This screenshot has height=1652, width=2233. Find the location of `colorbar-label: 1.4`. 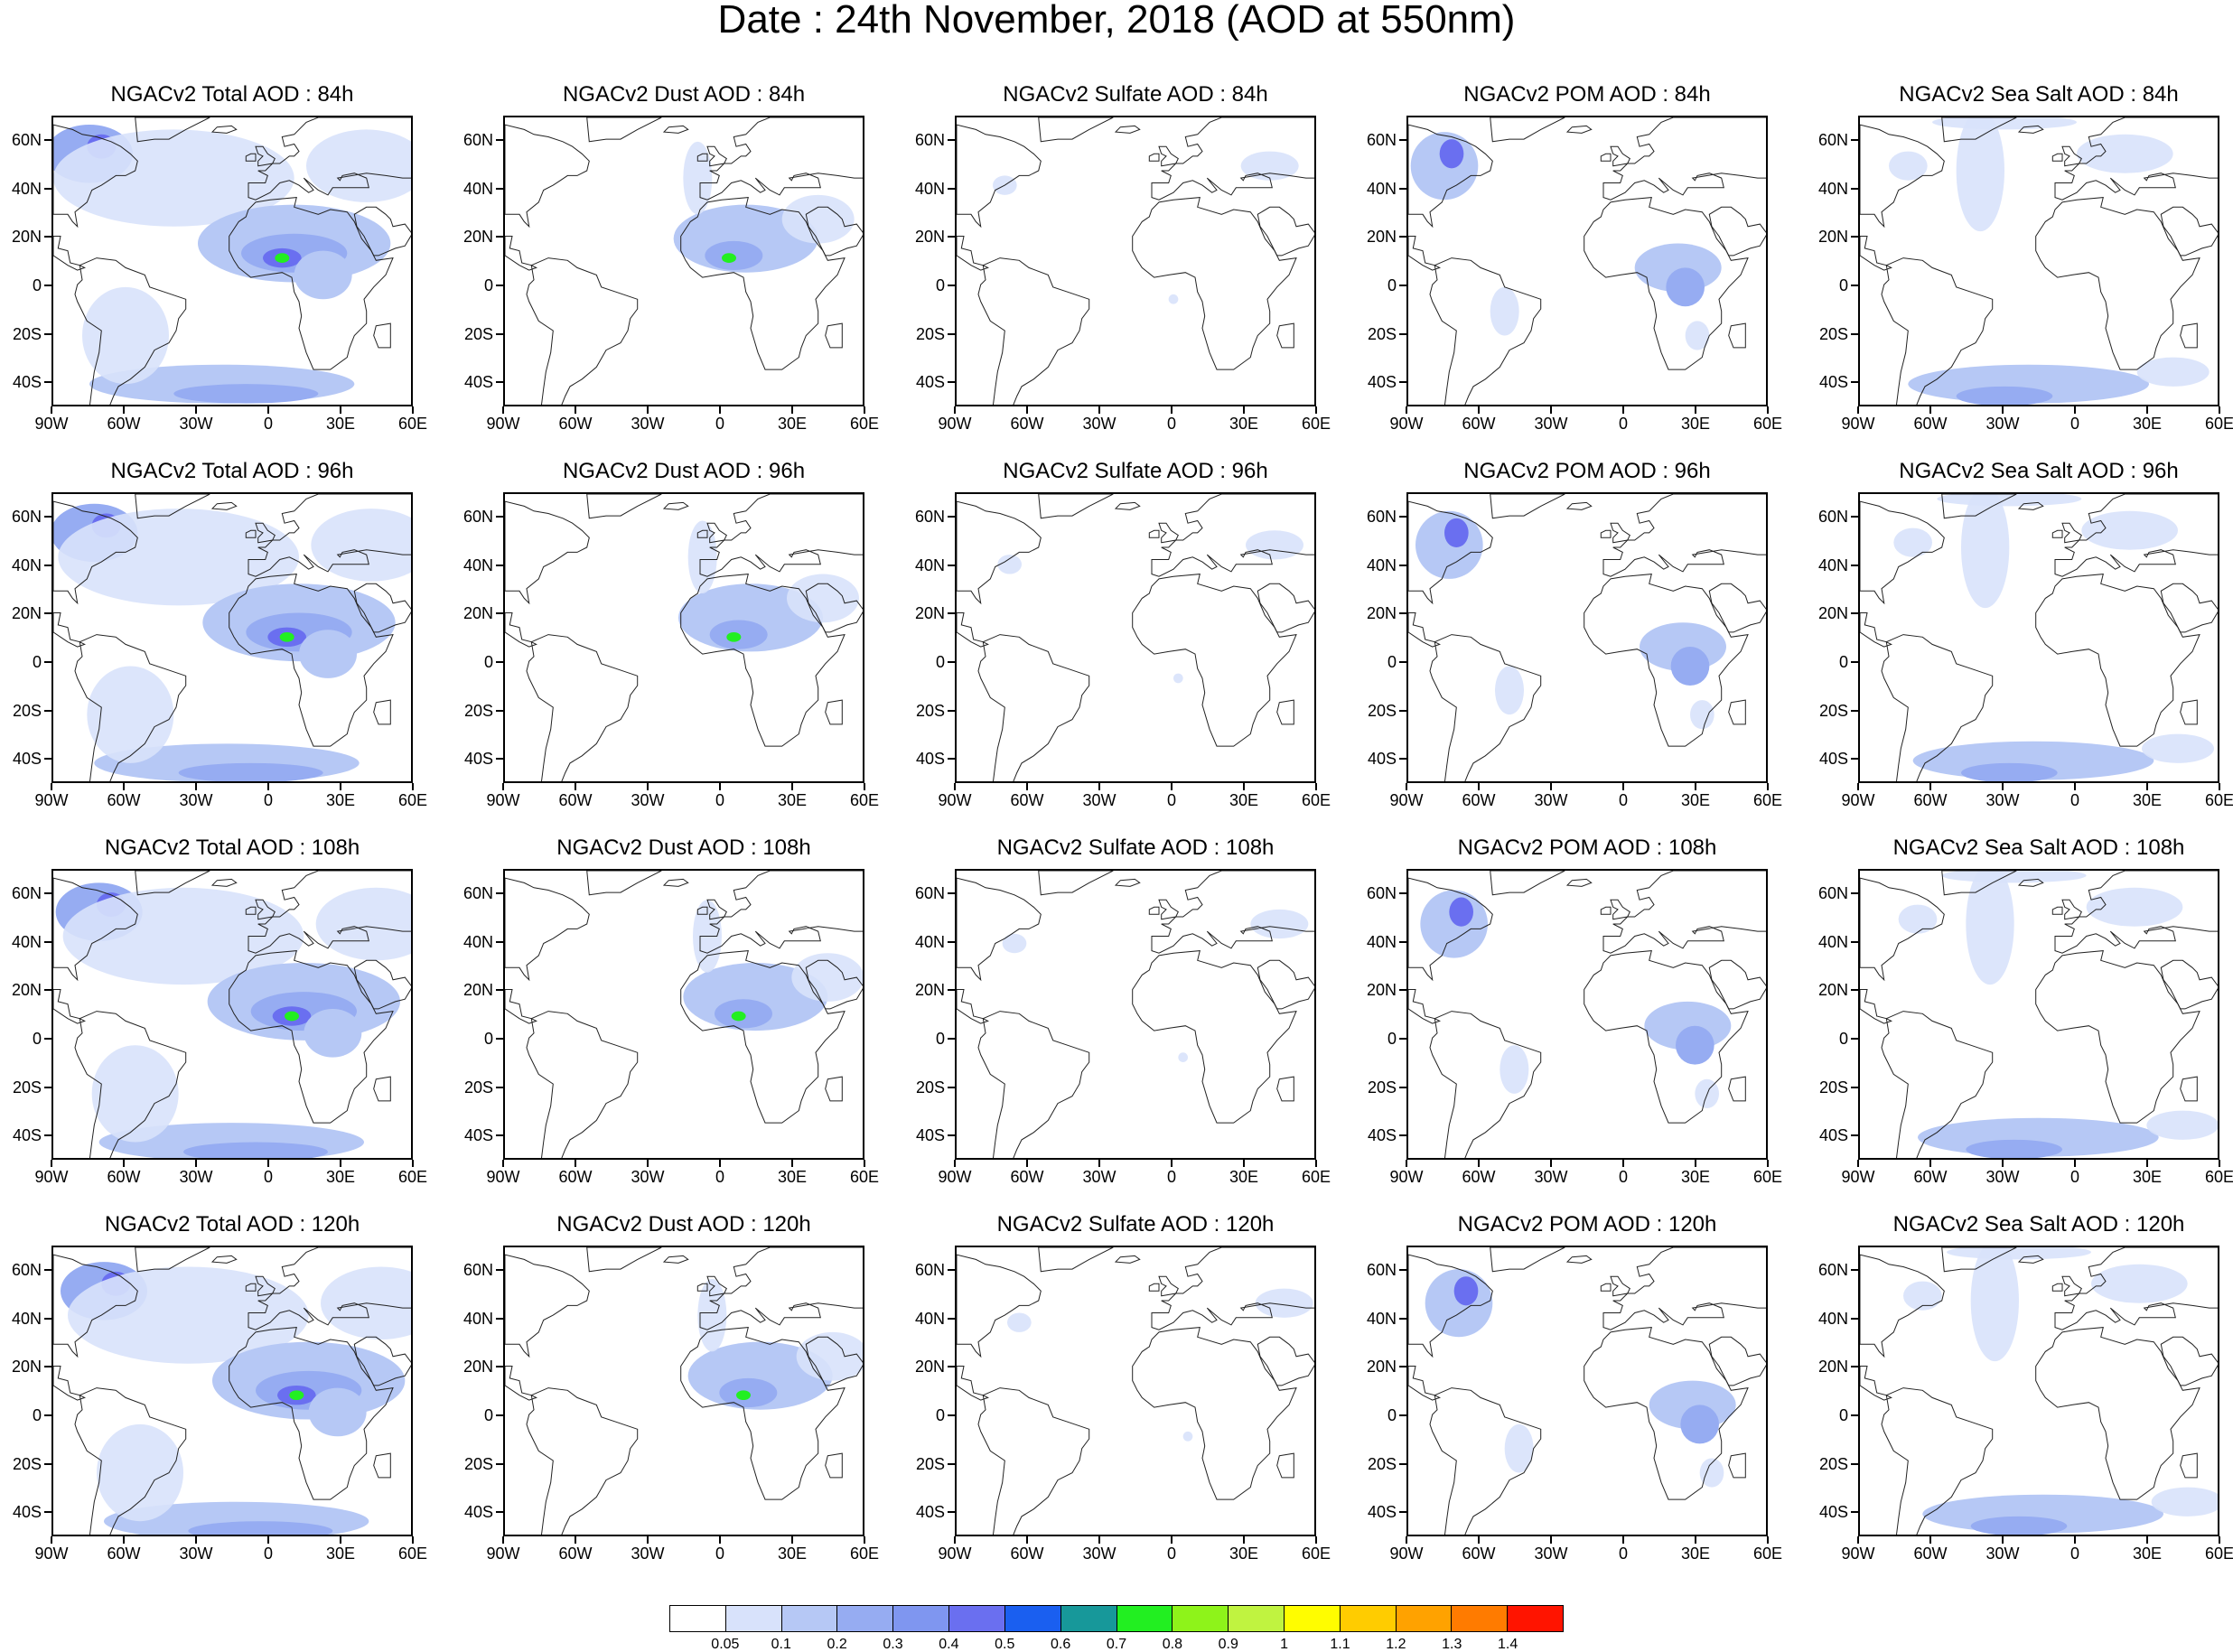

colorbar-label: 1.4 is located at coordinates (1508, 1644).